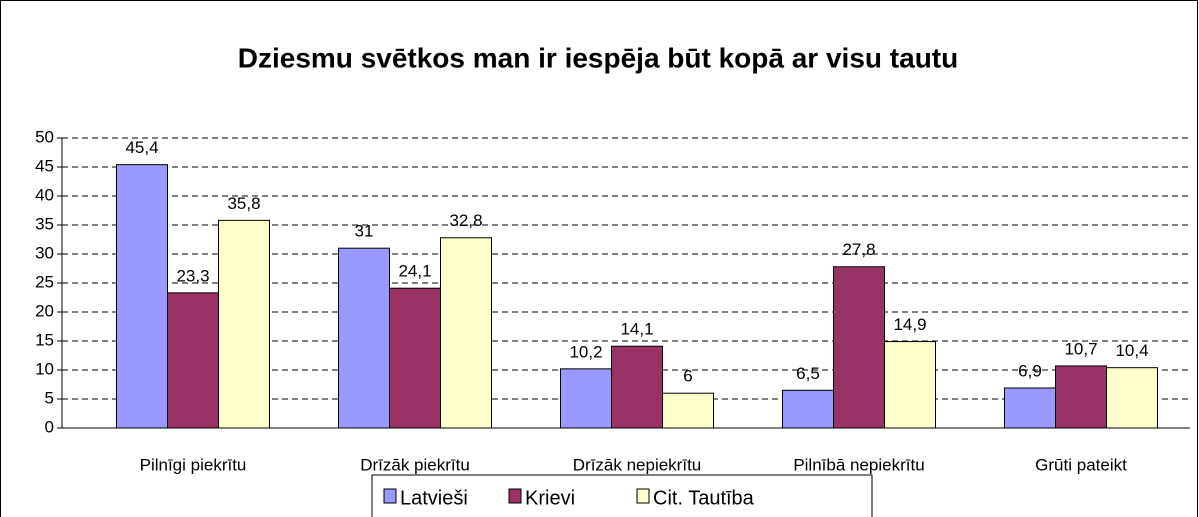 The image size is (1199, 517). What do you see at coordinates (192, 275) in the screenshot?
I see `data-label: 23,3` at bounding box center [192, 275].